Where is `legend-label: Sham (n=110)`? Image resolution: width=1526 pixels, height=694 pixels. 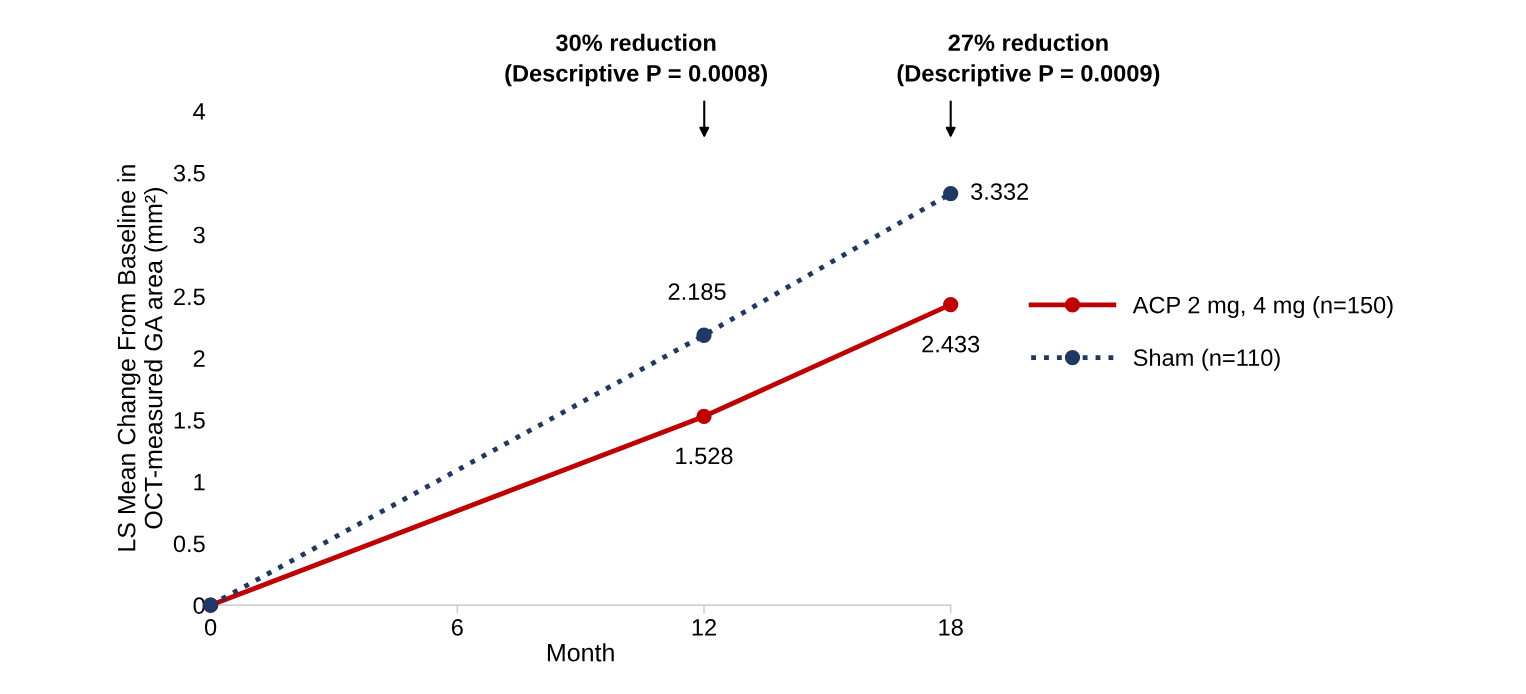
legend-label: Sham (n=110) is located at coordinates (1206, 359).